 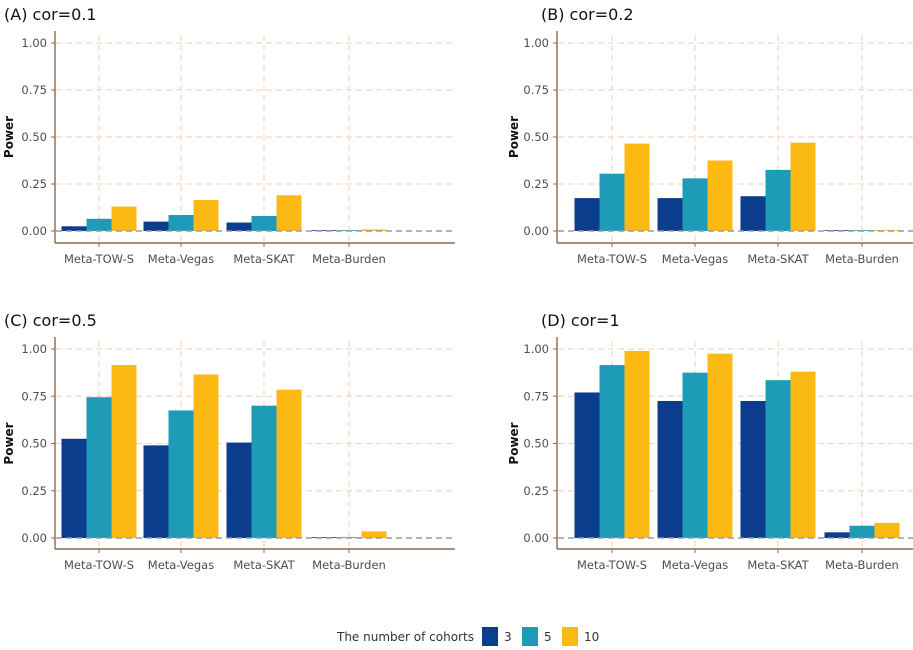 I want to click on legend-title: The number of cohorts, so click(x=405, y=637).